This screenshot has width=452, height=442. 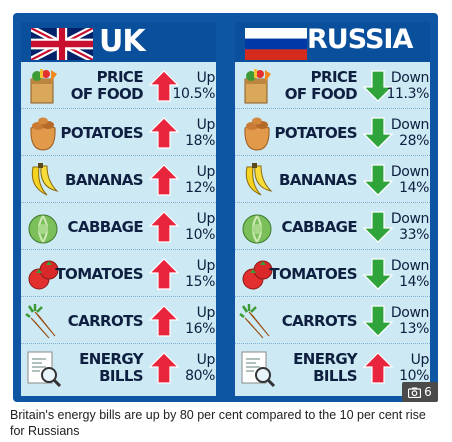 I want to click on potato-sack-icon, so click(x=257, y=134).